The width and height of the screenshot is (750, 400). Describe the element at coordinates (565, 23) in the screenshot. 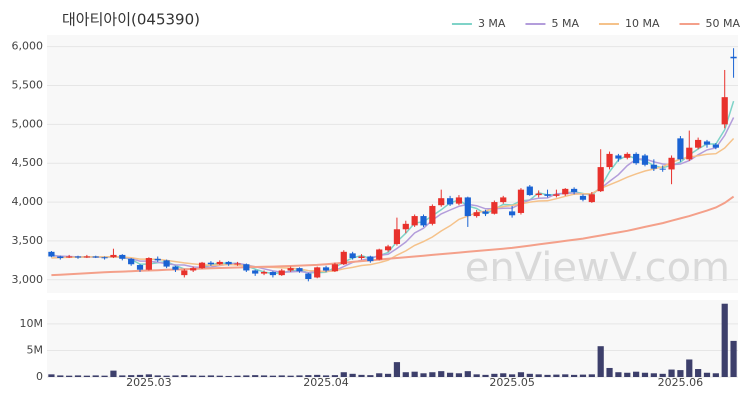

I see `legend-label: 5 MA` at that location.